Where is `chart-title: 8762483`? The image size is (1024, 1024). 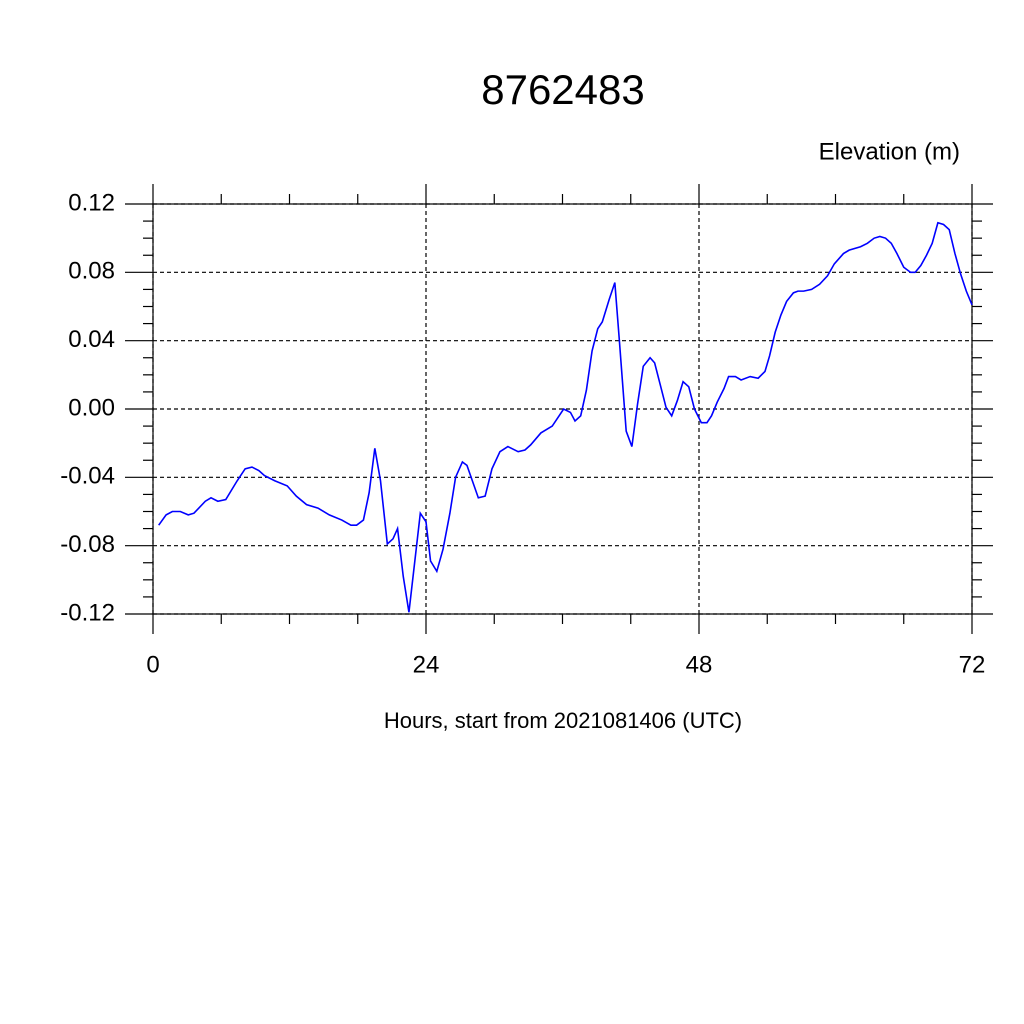 chart-title: 8762483 is located at coordinates (563, 89).